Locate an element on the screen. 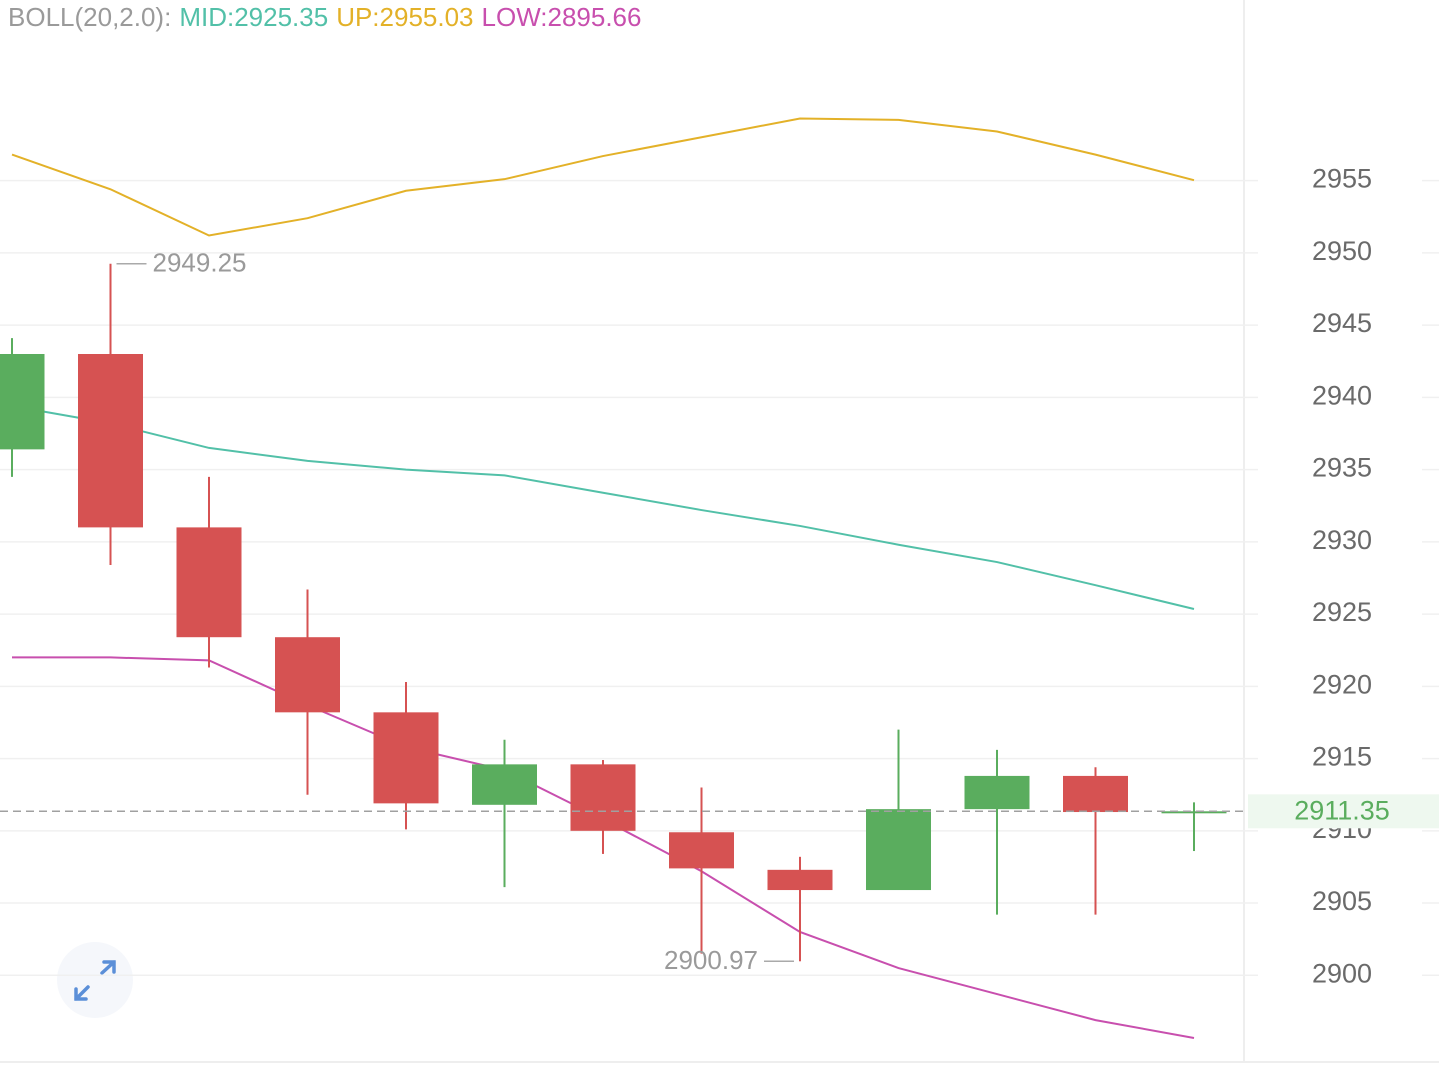 The width and height of the screenshot is (1439, 1072). expand-button-bg is located at coordinates (95, 980).